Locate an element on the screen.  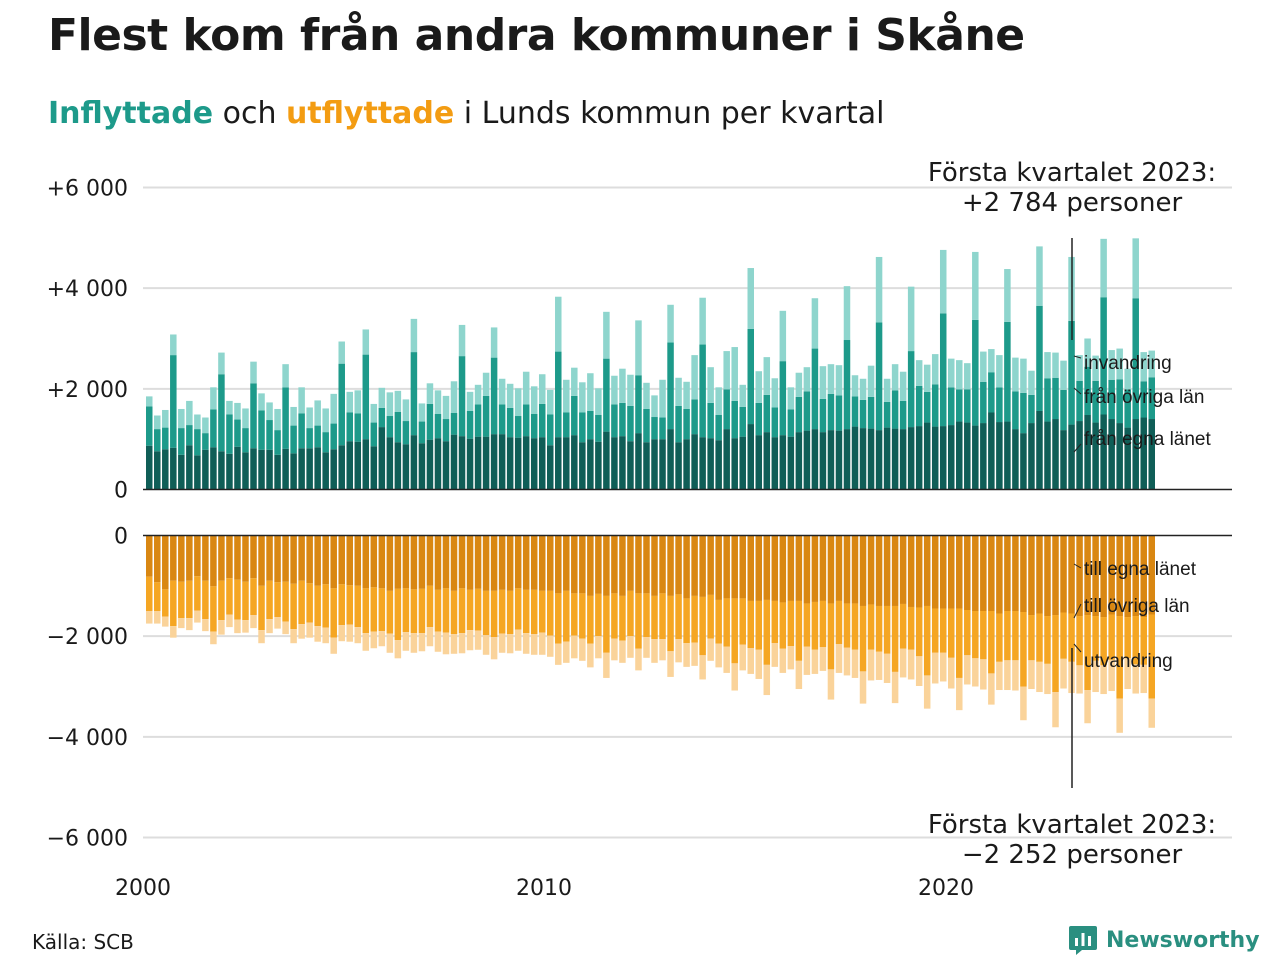
top-y-tick-label: +6 000 is located at coordinates (87, 189).